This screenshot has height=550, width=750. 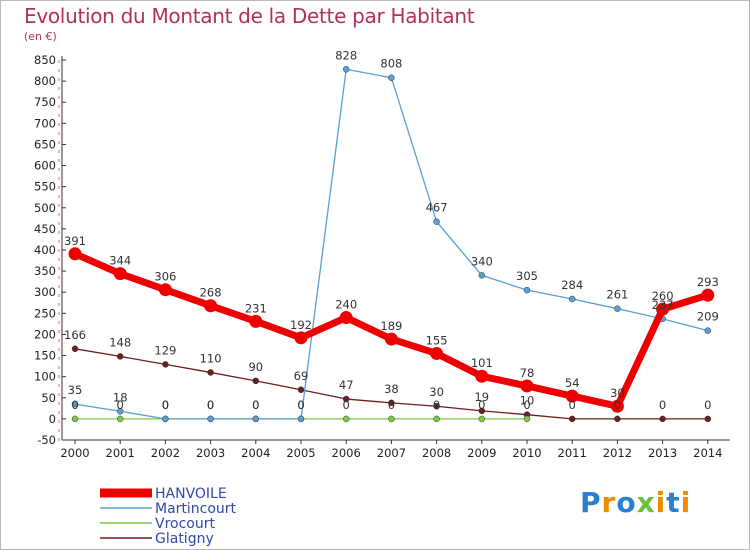 What do you see at coordinates (437, 340) in the screenshot?
I see `data-label: 155` at bounding box center [437, 340].